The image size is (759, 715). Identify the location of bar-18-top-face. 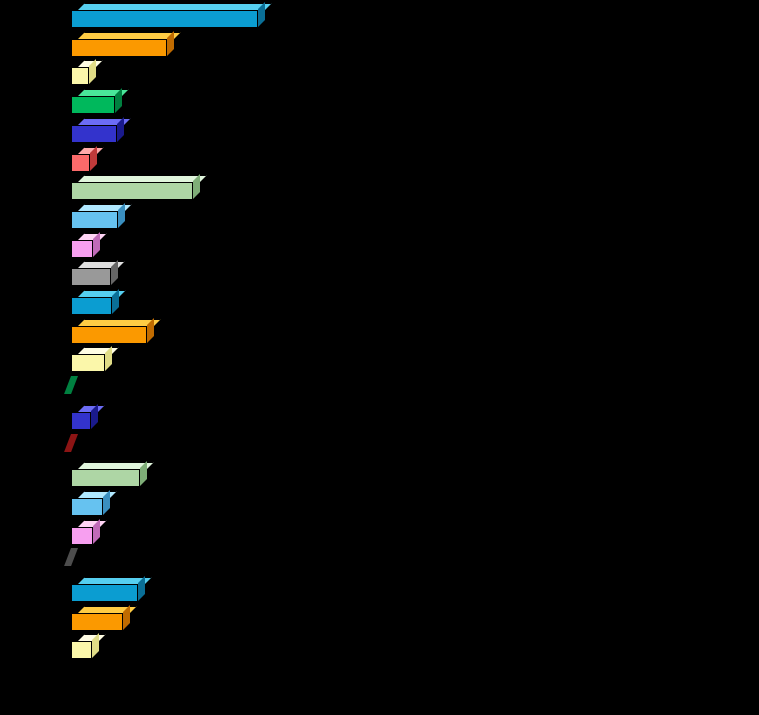
(97, 494).